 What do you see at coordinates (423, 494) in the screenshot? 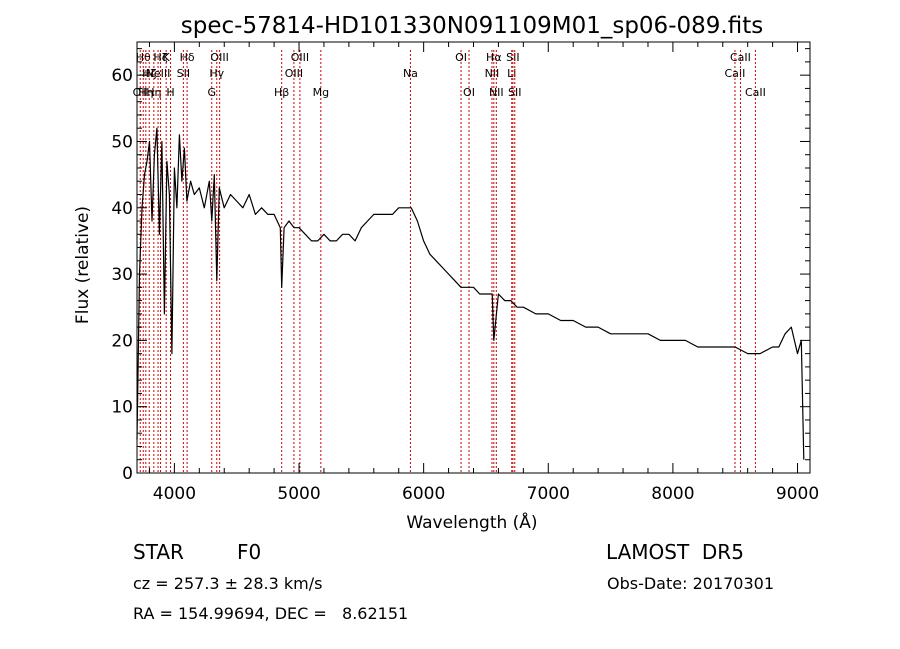
I see `x-tick-label-2: 6000` at bounding box center [423, 494].